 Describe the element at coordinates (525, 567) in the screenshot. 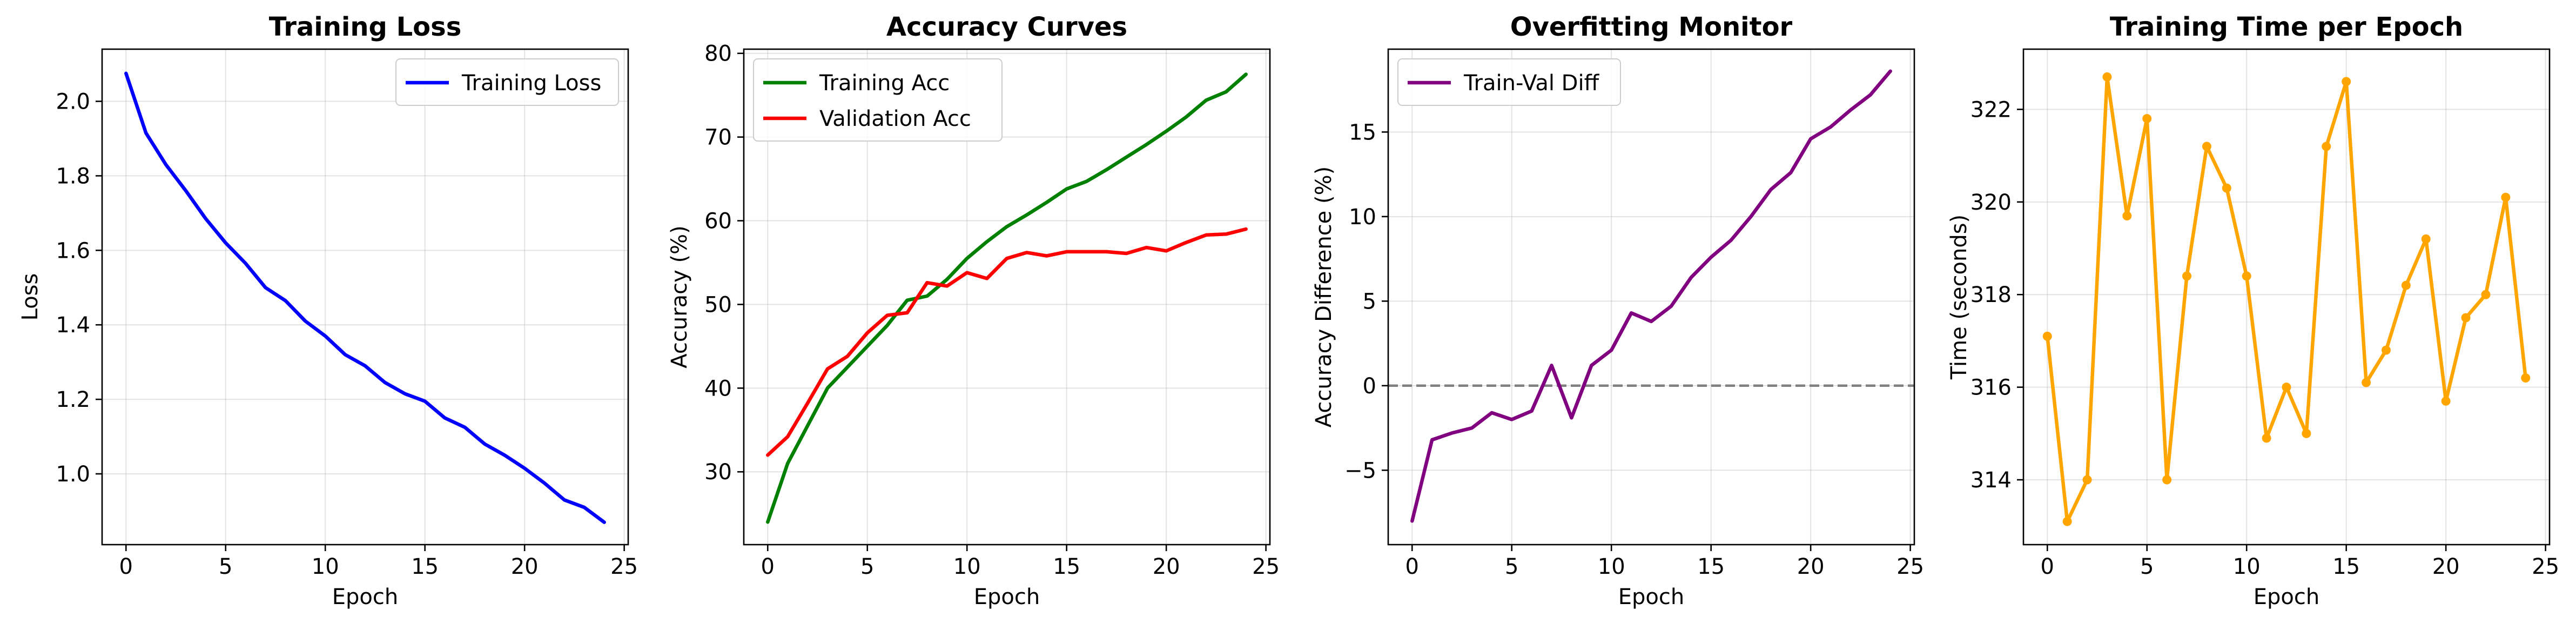

I see `loss-x-tick-label: 20` at that location.